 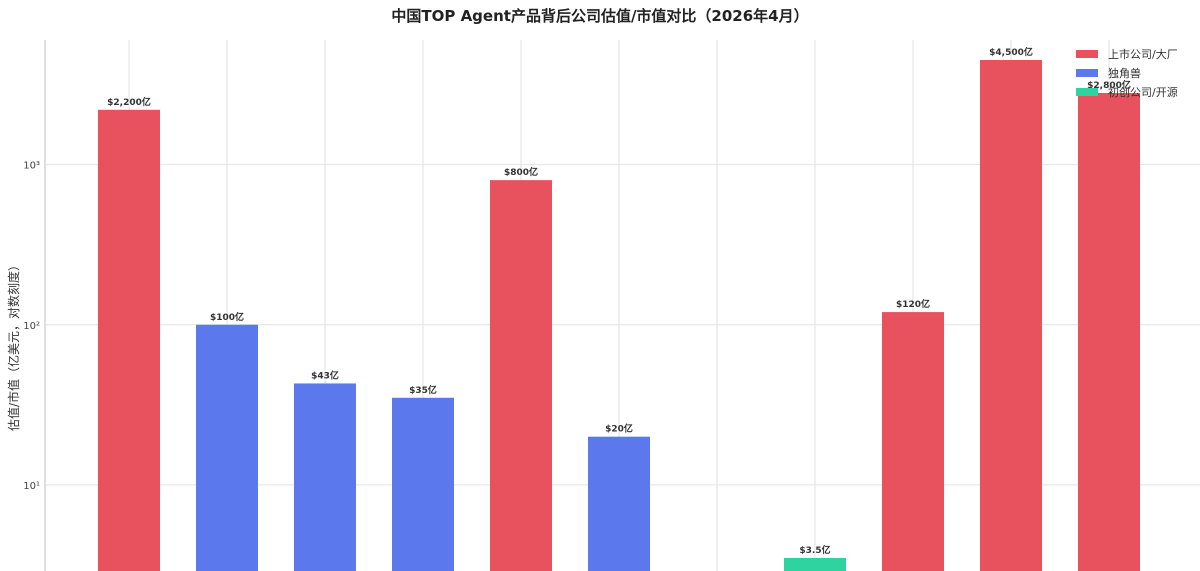 I want to click on y-ticks: 10¹ 10² 10³, so click(x=31, y=326).